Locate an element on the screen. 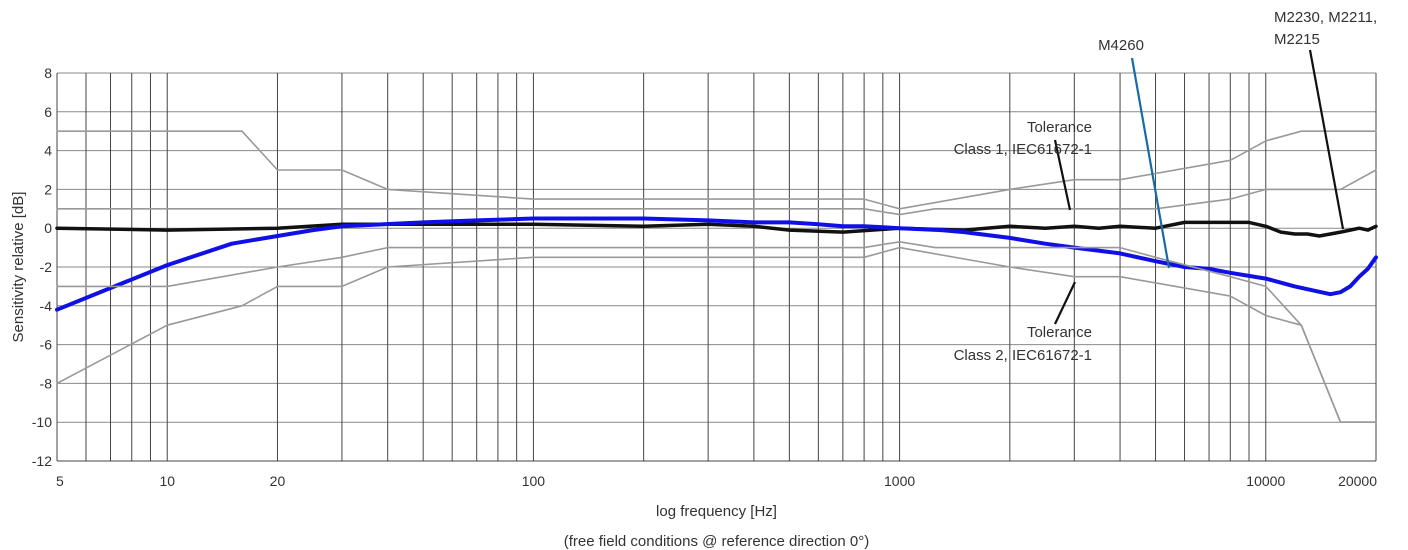 The width and height of the screenshot is (1408, 550). y-tick-label: 2 is located at coordinates (48, 189).